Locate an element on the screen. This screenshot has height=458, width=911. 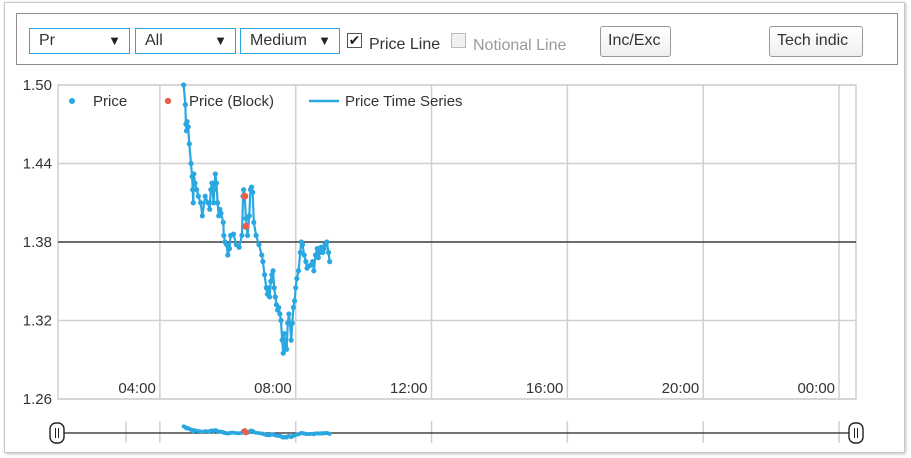
x-tick-label: 04:00 is located at coordinates (137, 388).